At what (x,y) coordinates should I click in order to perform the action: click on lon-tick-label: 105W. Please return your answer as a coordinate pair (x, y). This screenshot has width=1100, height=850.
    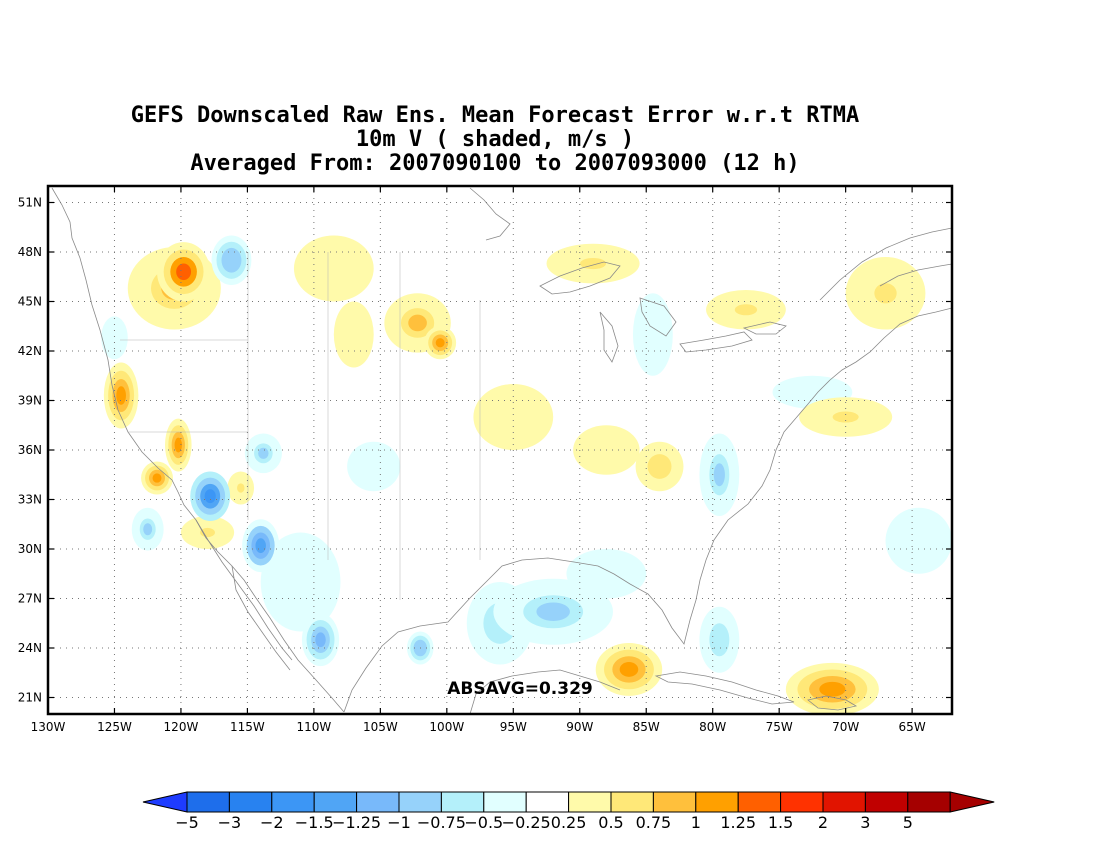
    Looking at the image, I should click on (380, 727).